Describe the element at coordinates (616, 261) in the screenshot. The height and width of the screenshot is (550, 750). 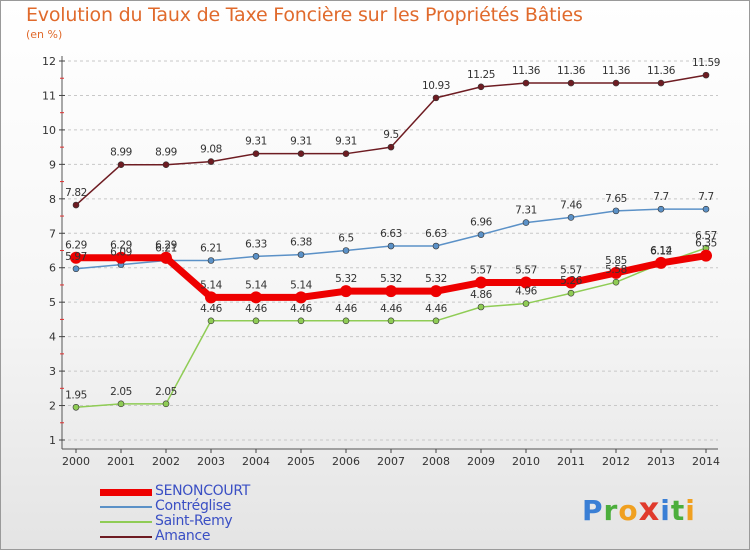
I see `data-label-senoncourt: 5.85` at that location.